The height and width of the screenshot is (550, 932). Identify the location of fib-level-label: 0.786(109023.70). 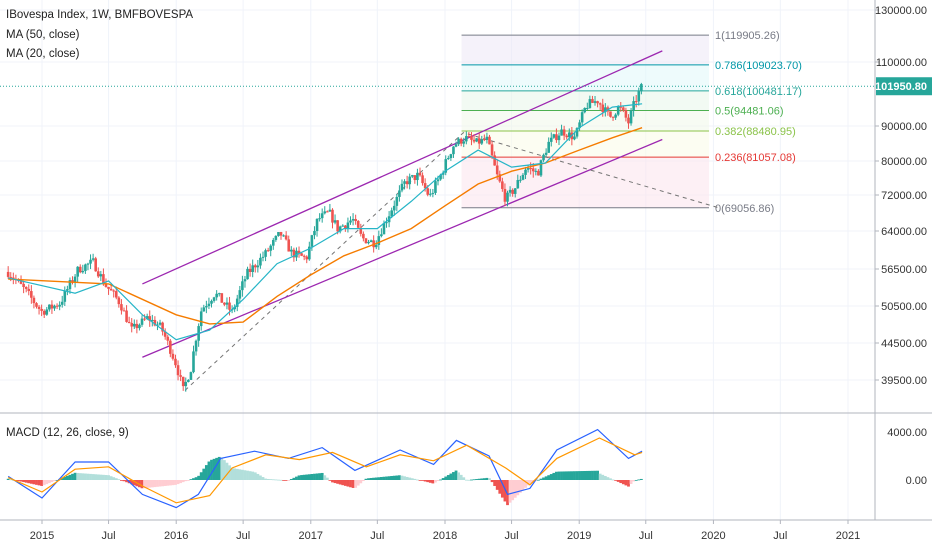
(758, 66).